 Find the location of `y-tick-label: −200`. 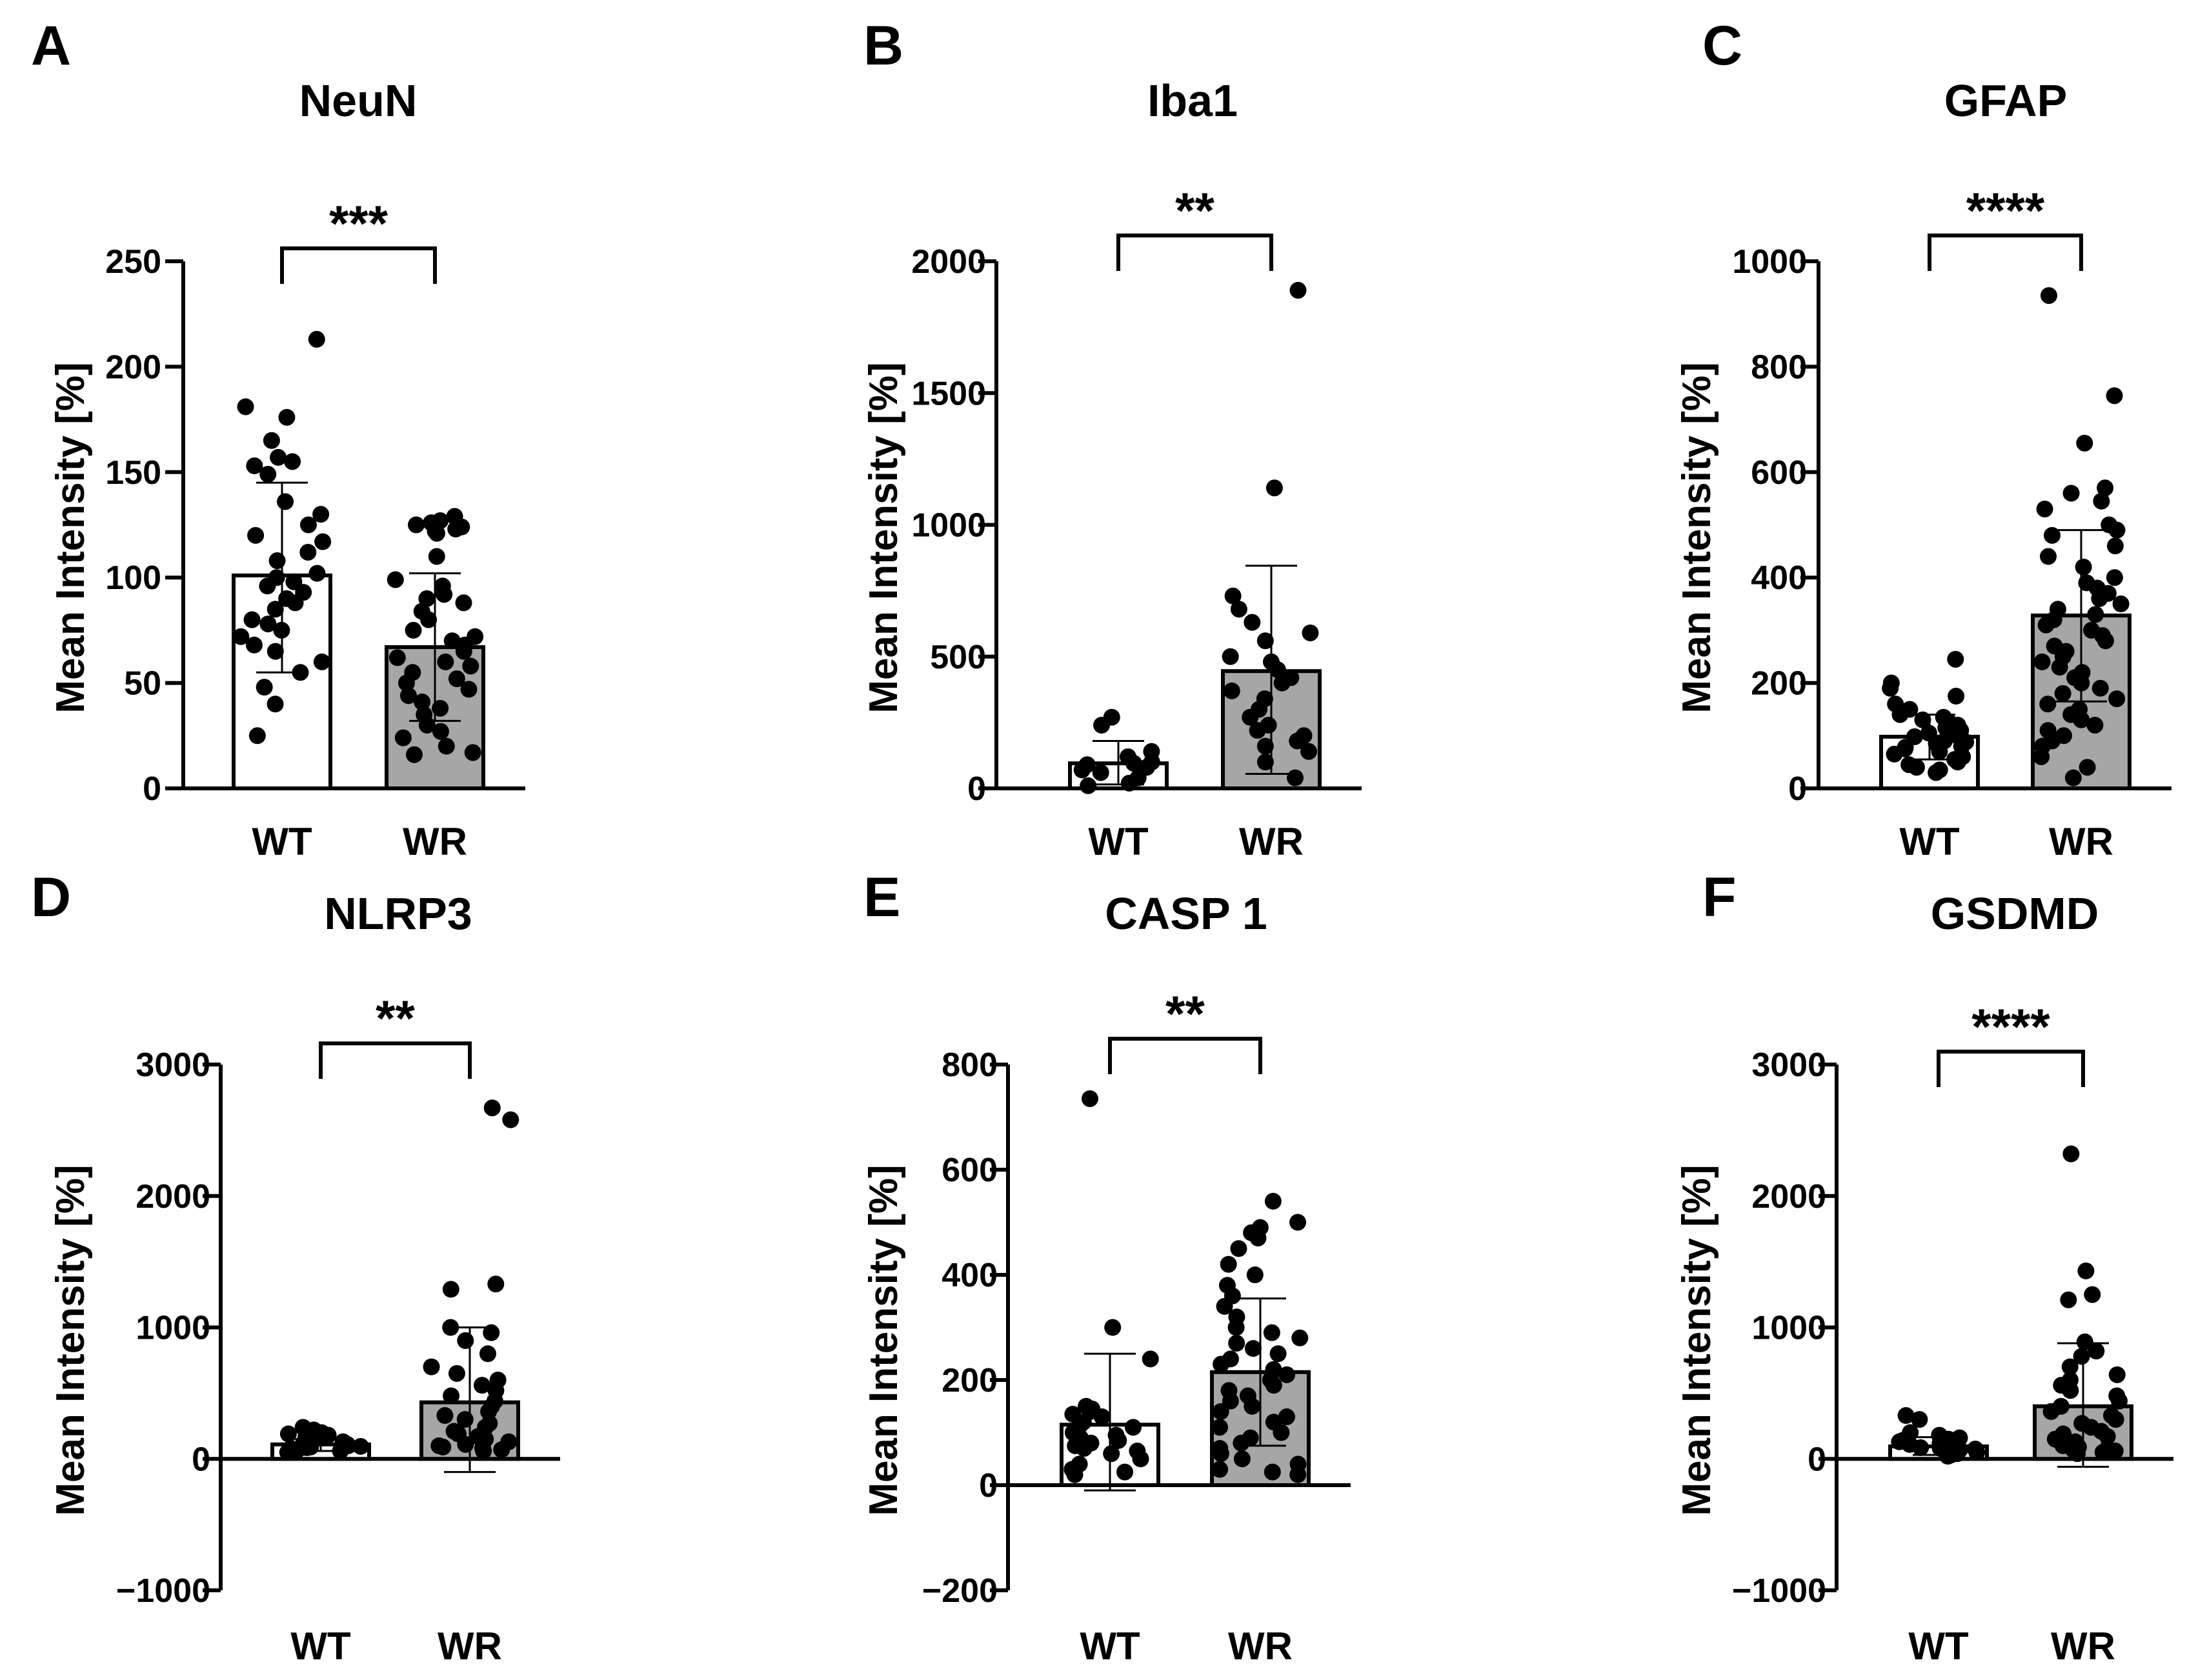

y-tick-label: −200 is located at coordinates (960, 1591).